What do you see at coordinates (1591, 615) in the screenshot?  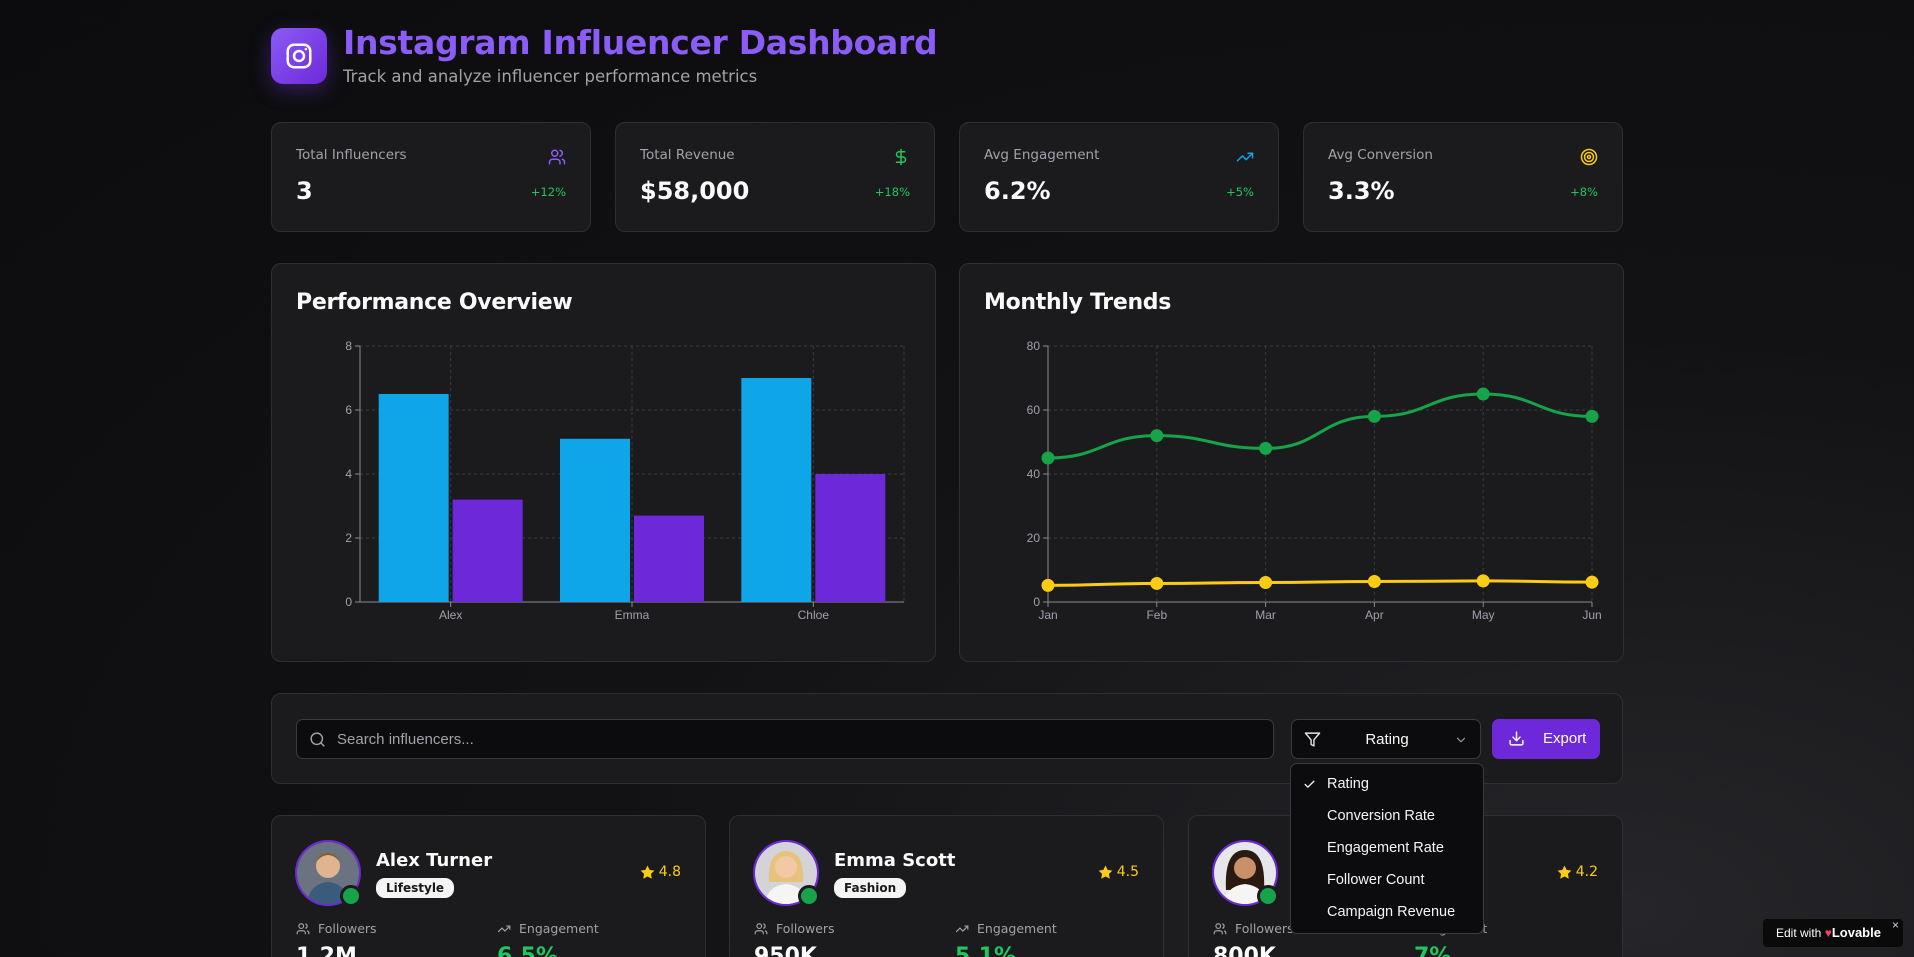 I see `x-tick-label: Jun` at bounding box center [1591, 615].